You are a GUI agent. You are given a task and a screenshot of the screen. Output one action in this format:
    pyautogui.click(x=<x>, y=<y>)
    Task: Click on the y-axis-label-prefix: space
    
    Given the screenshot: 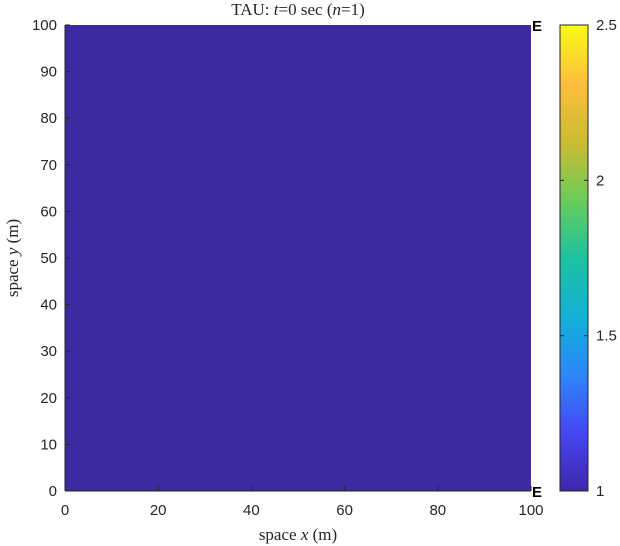 What is the action you would take?
    pyautogui.click(x=12, y=276)
    